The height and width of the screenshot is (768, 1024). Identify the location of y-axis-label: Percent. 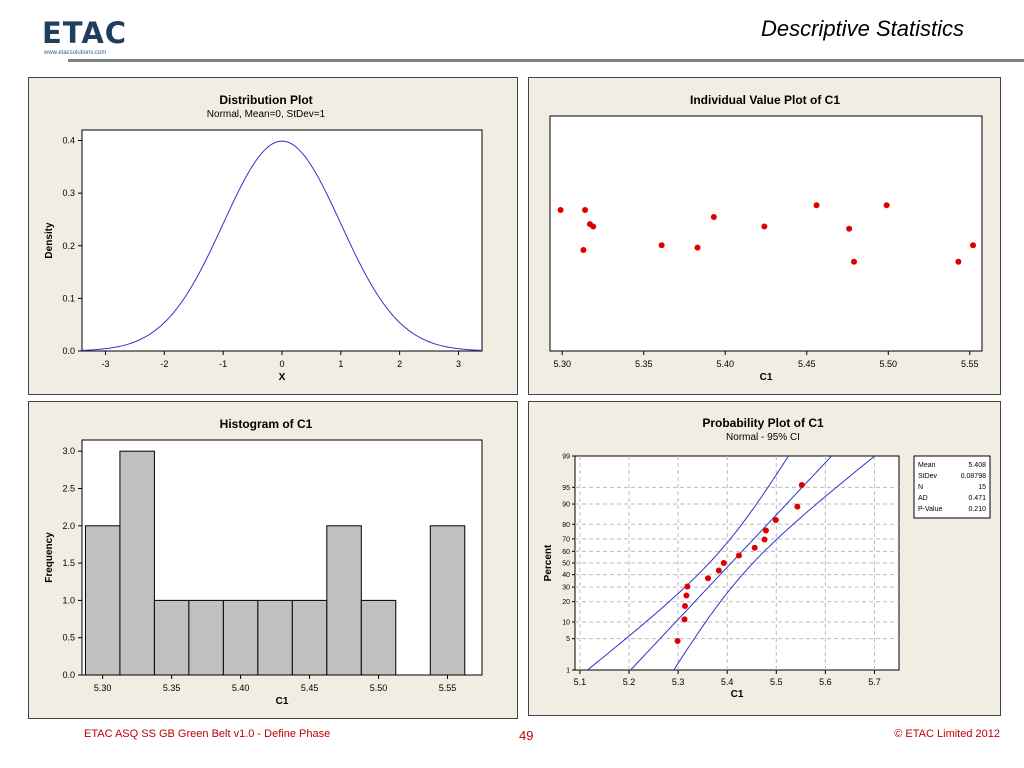
(548, 562).